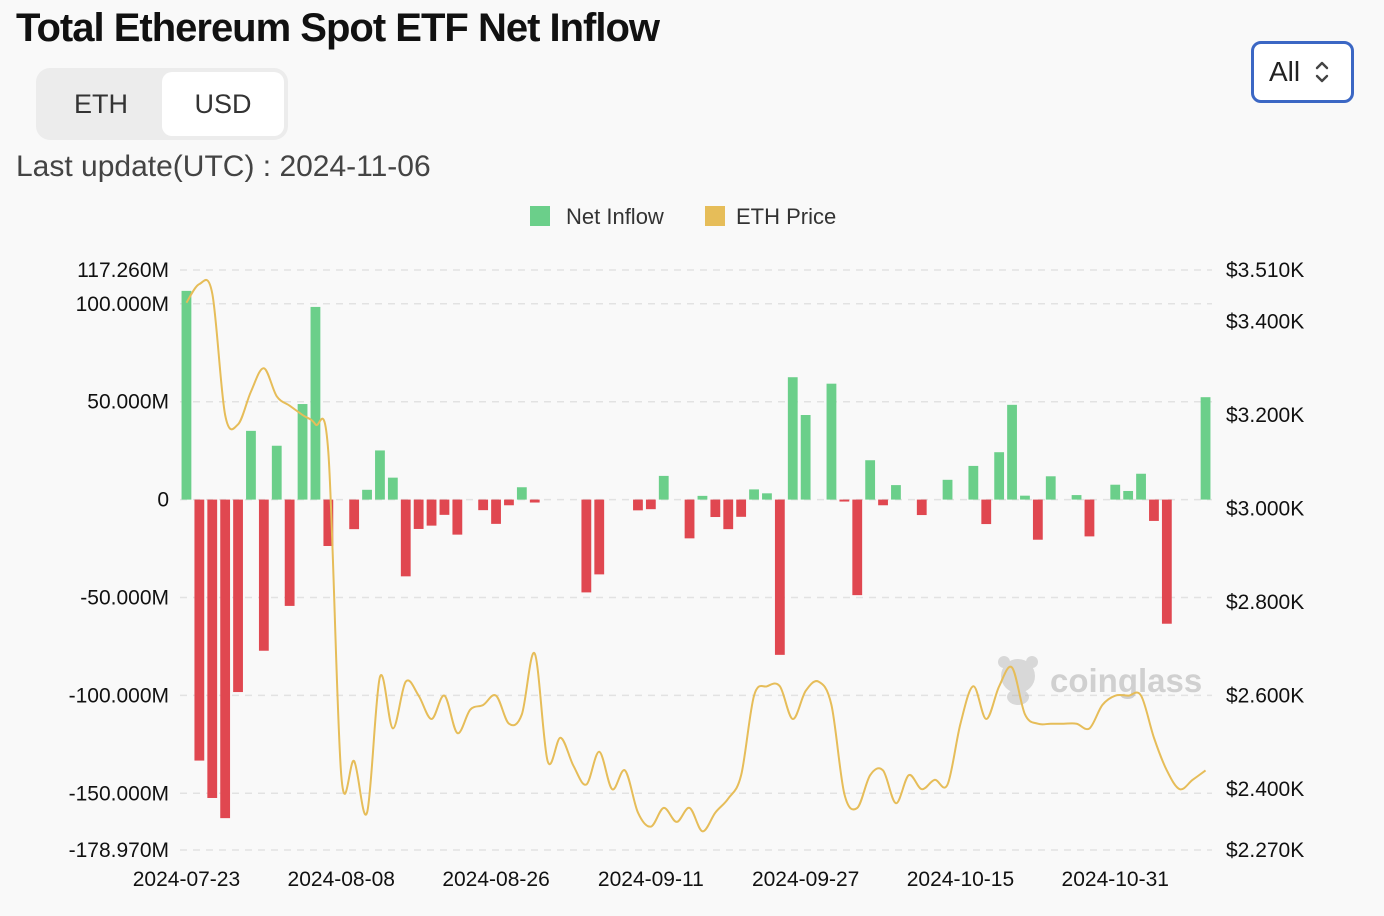 This screenshot has width=1384, height=916. What do you see at coordinates (119, 850) in the screenshot?
I see `y-left-tick-label-7: -178.970M` at bounding box center [119, 850].